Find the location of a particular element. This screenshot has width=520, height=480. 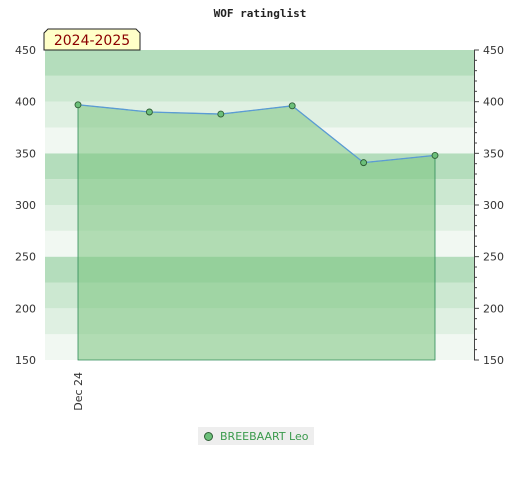

y-tick-label: 250 is located at coordinates (25, 257).